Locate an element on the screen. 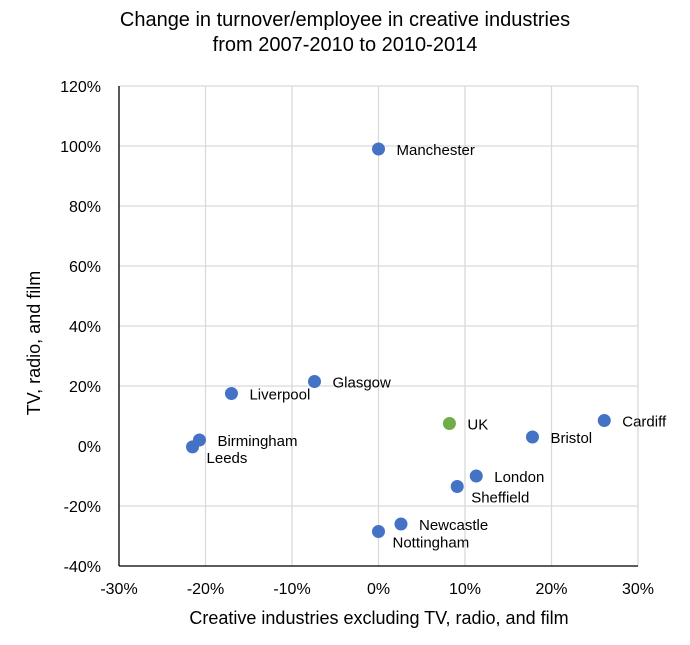 This screenshot has height=645, width=690. x-tick-label: 30% is located at coordinates (638, 589).